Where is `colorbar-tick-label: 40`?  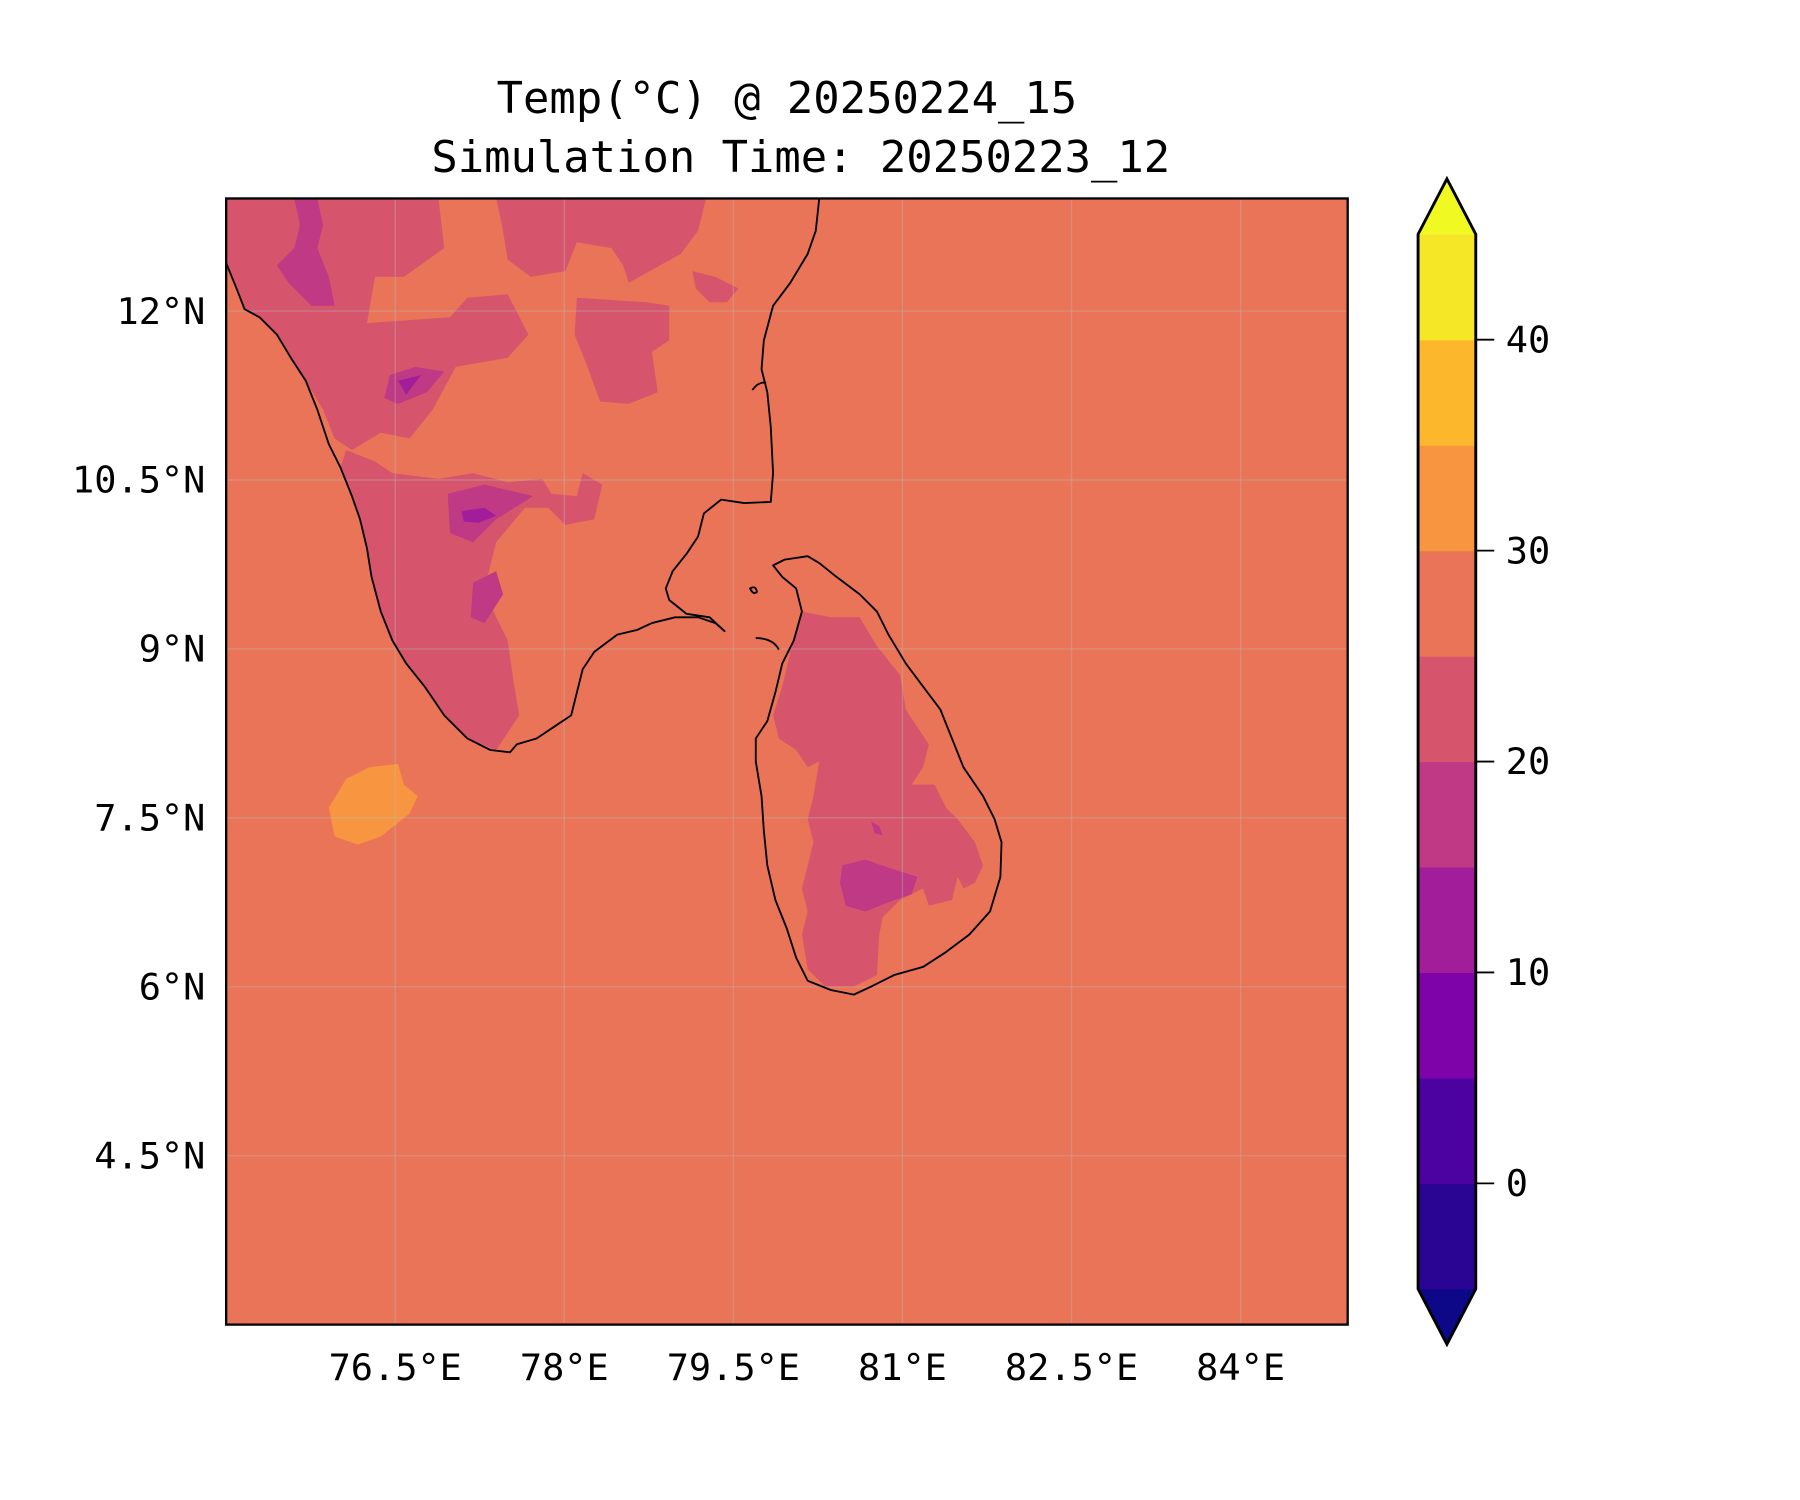 colorbar-tick-label: 40 is located at coordinates (1528, 339).